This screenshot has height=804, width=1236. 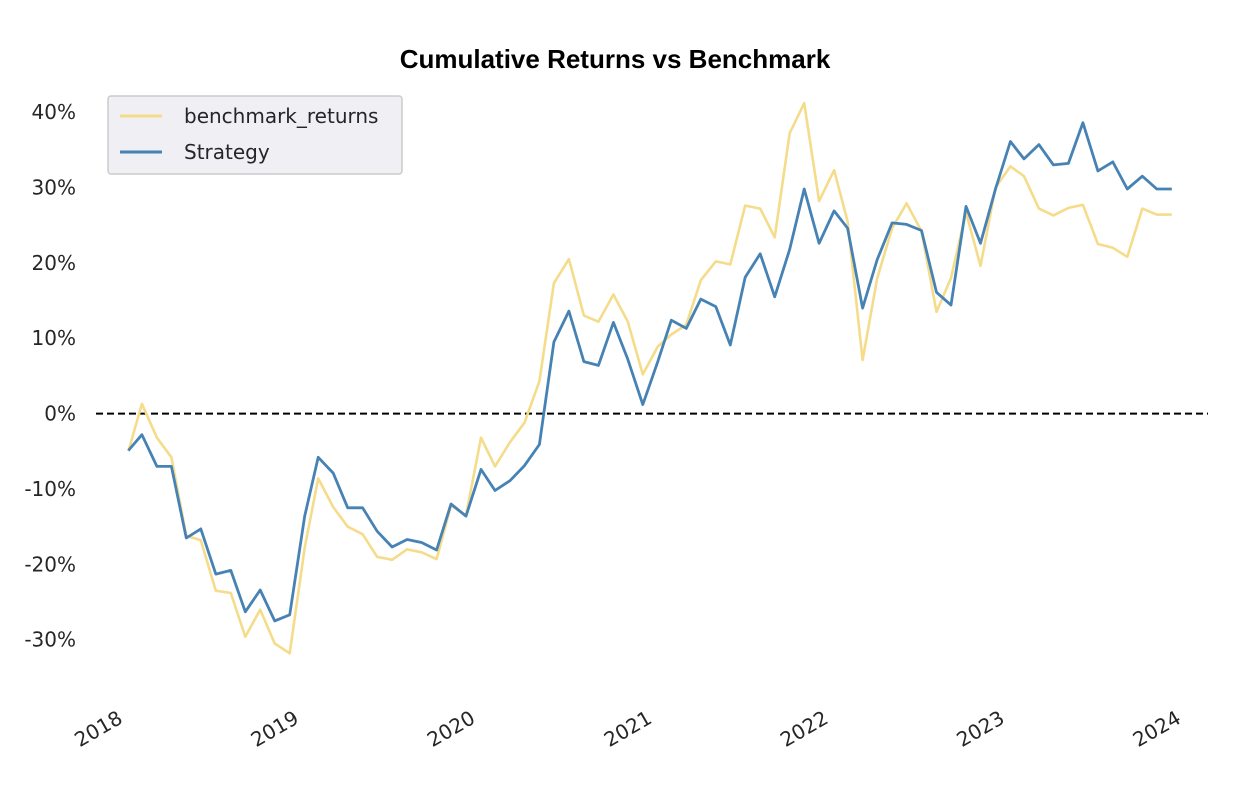 I want to click on x-tick-label: 2022, so click(x=804, y=729).